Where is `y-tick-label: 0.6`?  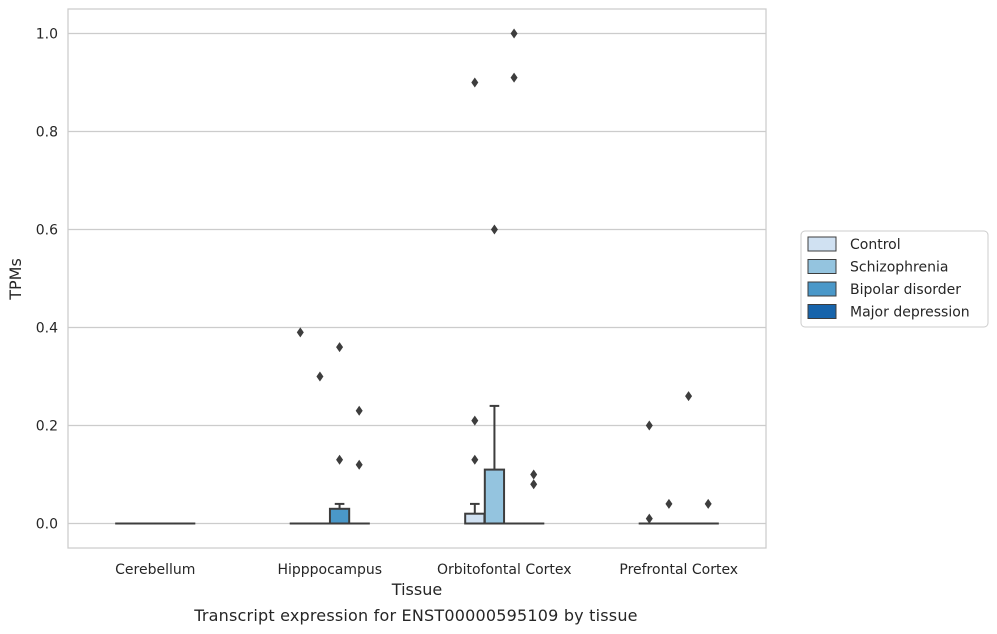 y-tick-label: 0.6 is located at coordinates (47, 231).